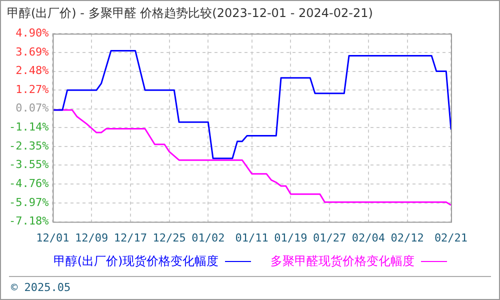  Describe the element at coordinates (342, 261) in the screenshot. I see `legend-label: 多聚甲醛现货价格变化幅度` at that location.